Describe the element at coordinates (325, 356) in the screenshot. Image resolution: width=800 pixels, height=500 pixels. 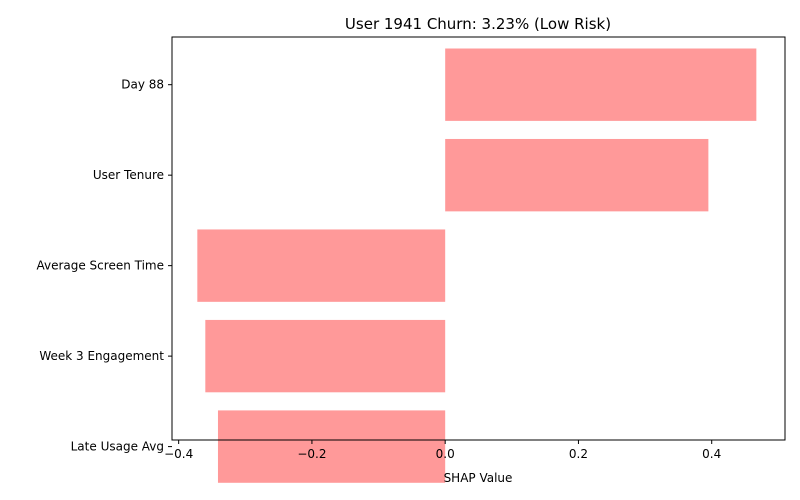
I see `bar-week-3-engagement` at that location.